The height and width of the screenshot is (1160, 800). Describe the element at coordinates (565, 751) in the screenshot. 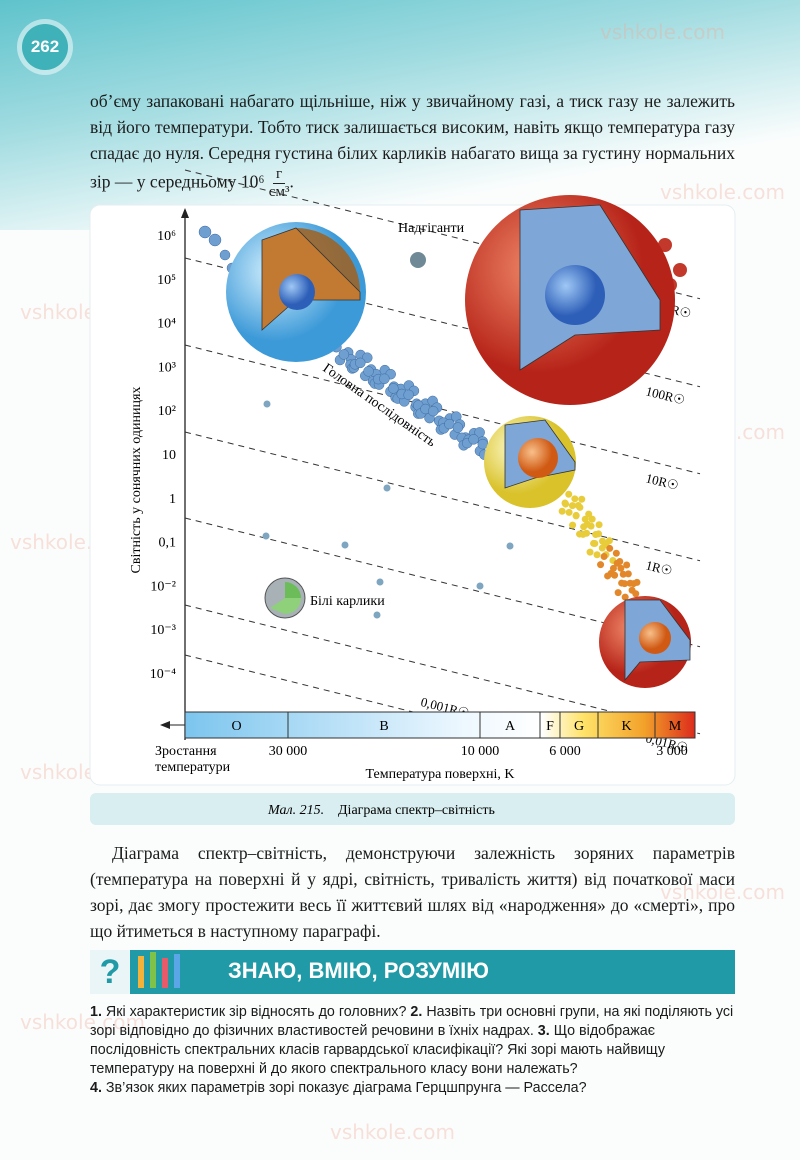

I see `x-tick-label: 6 000` at that location.